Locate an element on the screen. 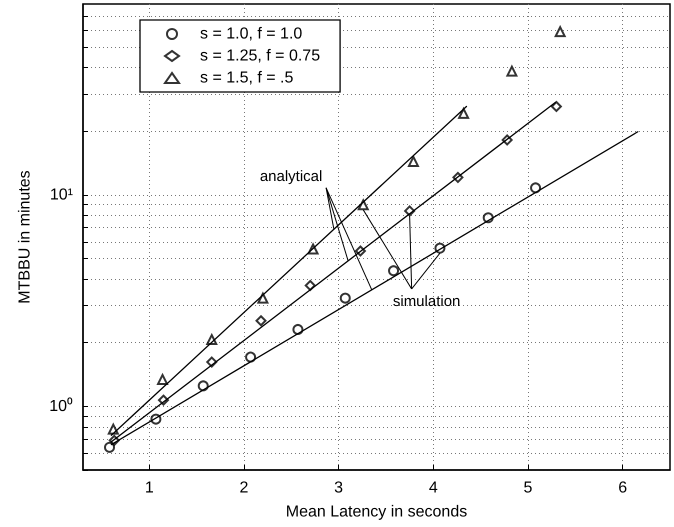 Image resolution: width=674 pixels, height=527 pixels. annotation: analytical is located at coordinates (291, 176).